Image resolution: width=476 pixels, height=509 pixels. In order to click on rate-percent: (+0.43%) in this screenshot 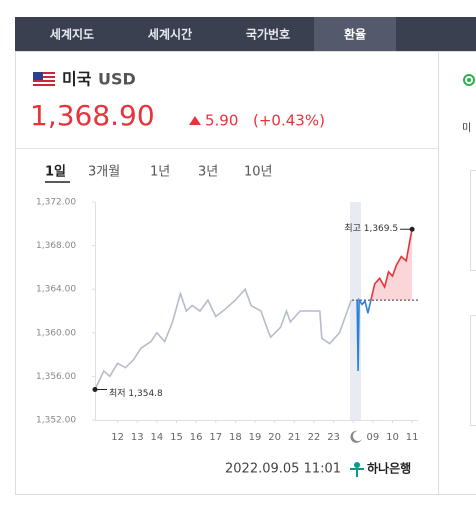, I will do `click(289, 121)`.